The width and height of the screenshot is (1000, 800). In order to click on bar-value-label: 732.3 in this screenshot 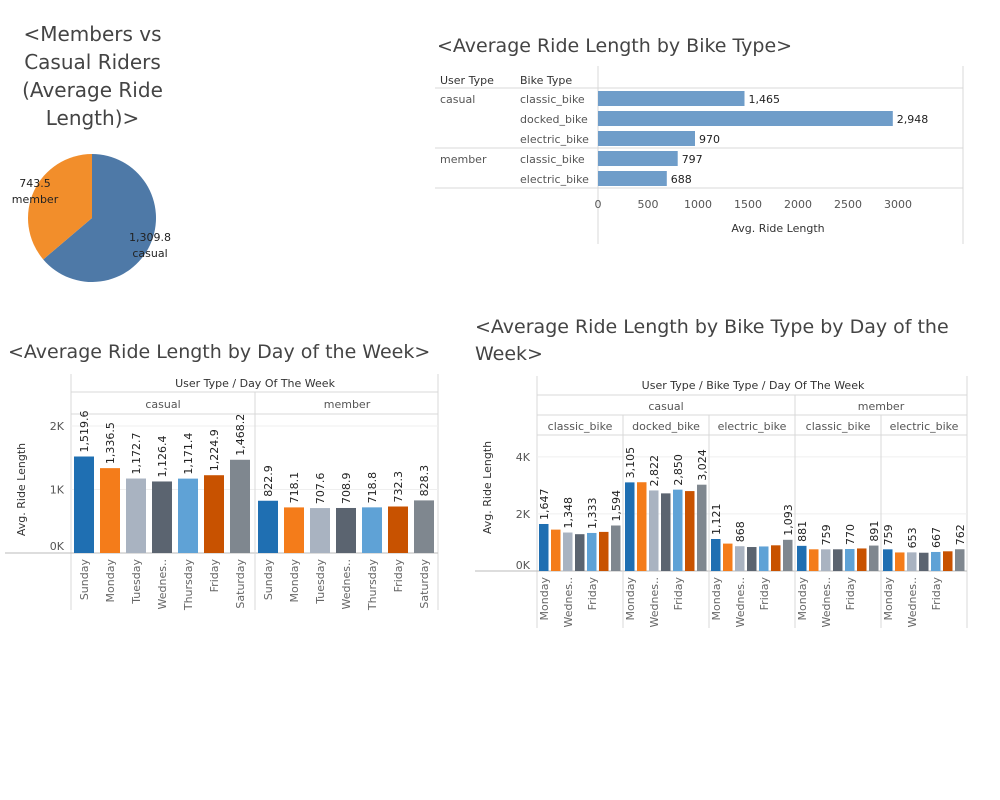, I will do `click(398, 487)`.